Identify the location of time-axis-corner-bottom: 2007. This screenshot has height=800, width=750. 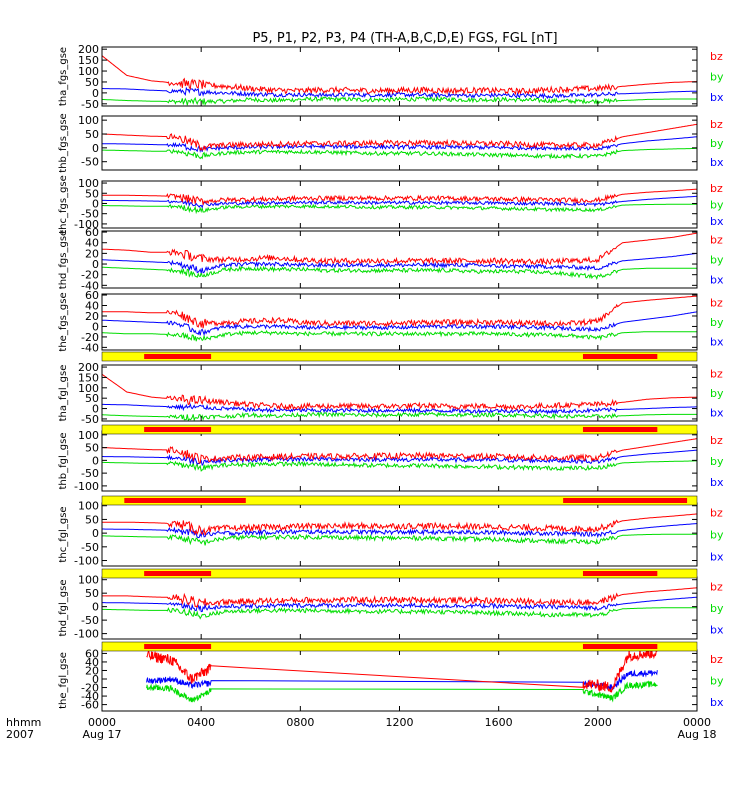
(20, 734).